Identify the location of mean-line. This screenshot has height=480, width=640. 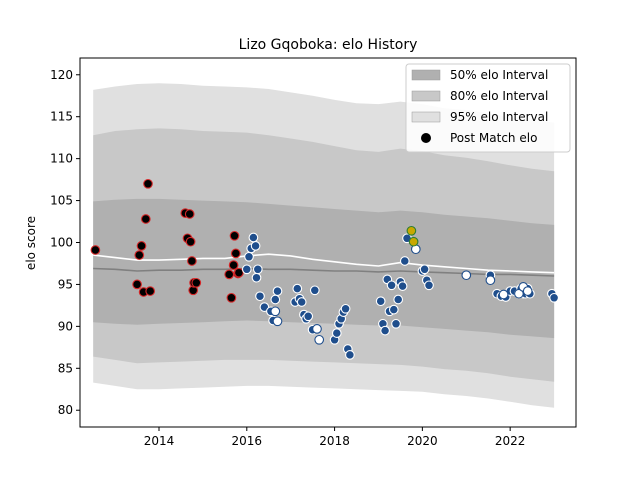
(324, 263).